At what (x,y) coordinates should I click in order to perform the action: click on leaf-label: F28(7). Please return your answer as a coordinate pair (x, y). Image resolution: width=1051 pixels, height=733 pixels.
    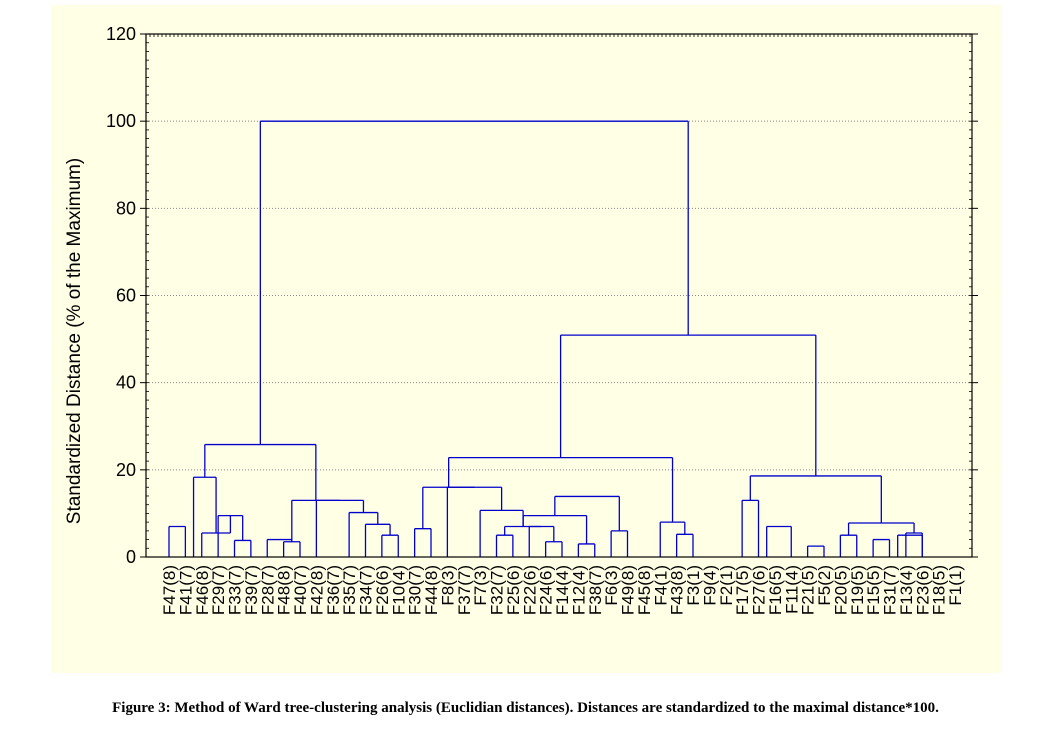
    Looking at the image, I should click on (267, 590).